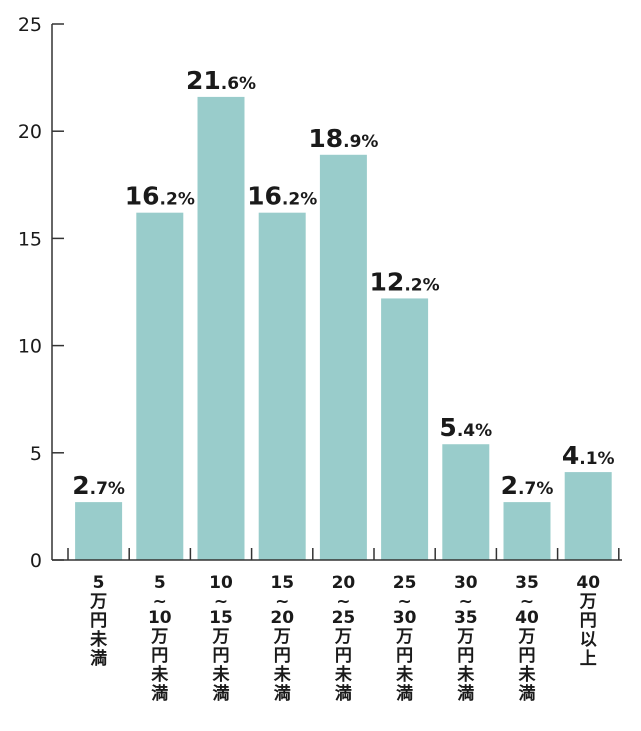 The width and height of the screenshot is (641, 731). I want to click on bar-value-label: 4.1%, so click(588, 455).